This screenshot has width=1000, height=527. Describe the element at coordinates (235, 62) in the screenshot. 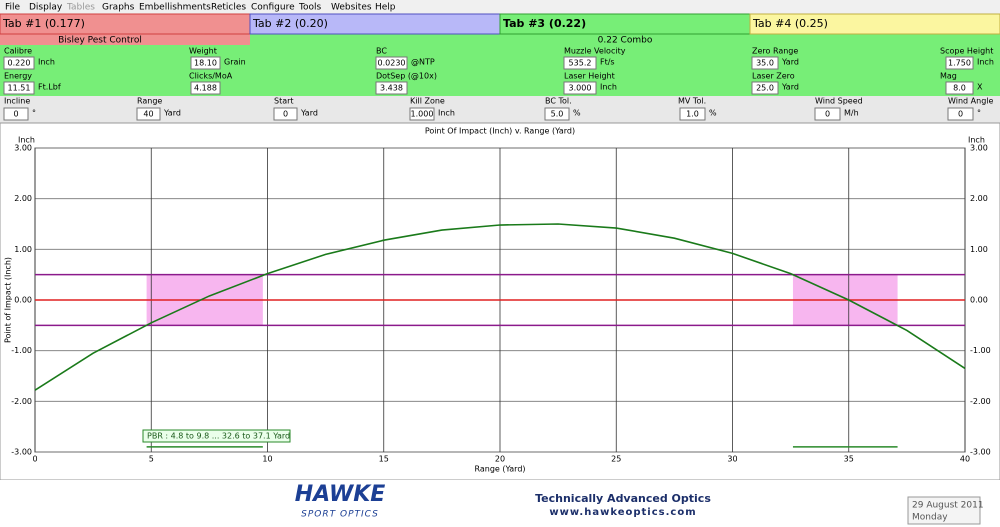

I see `field-unit: Grain` at that location.